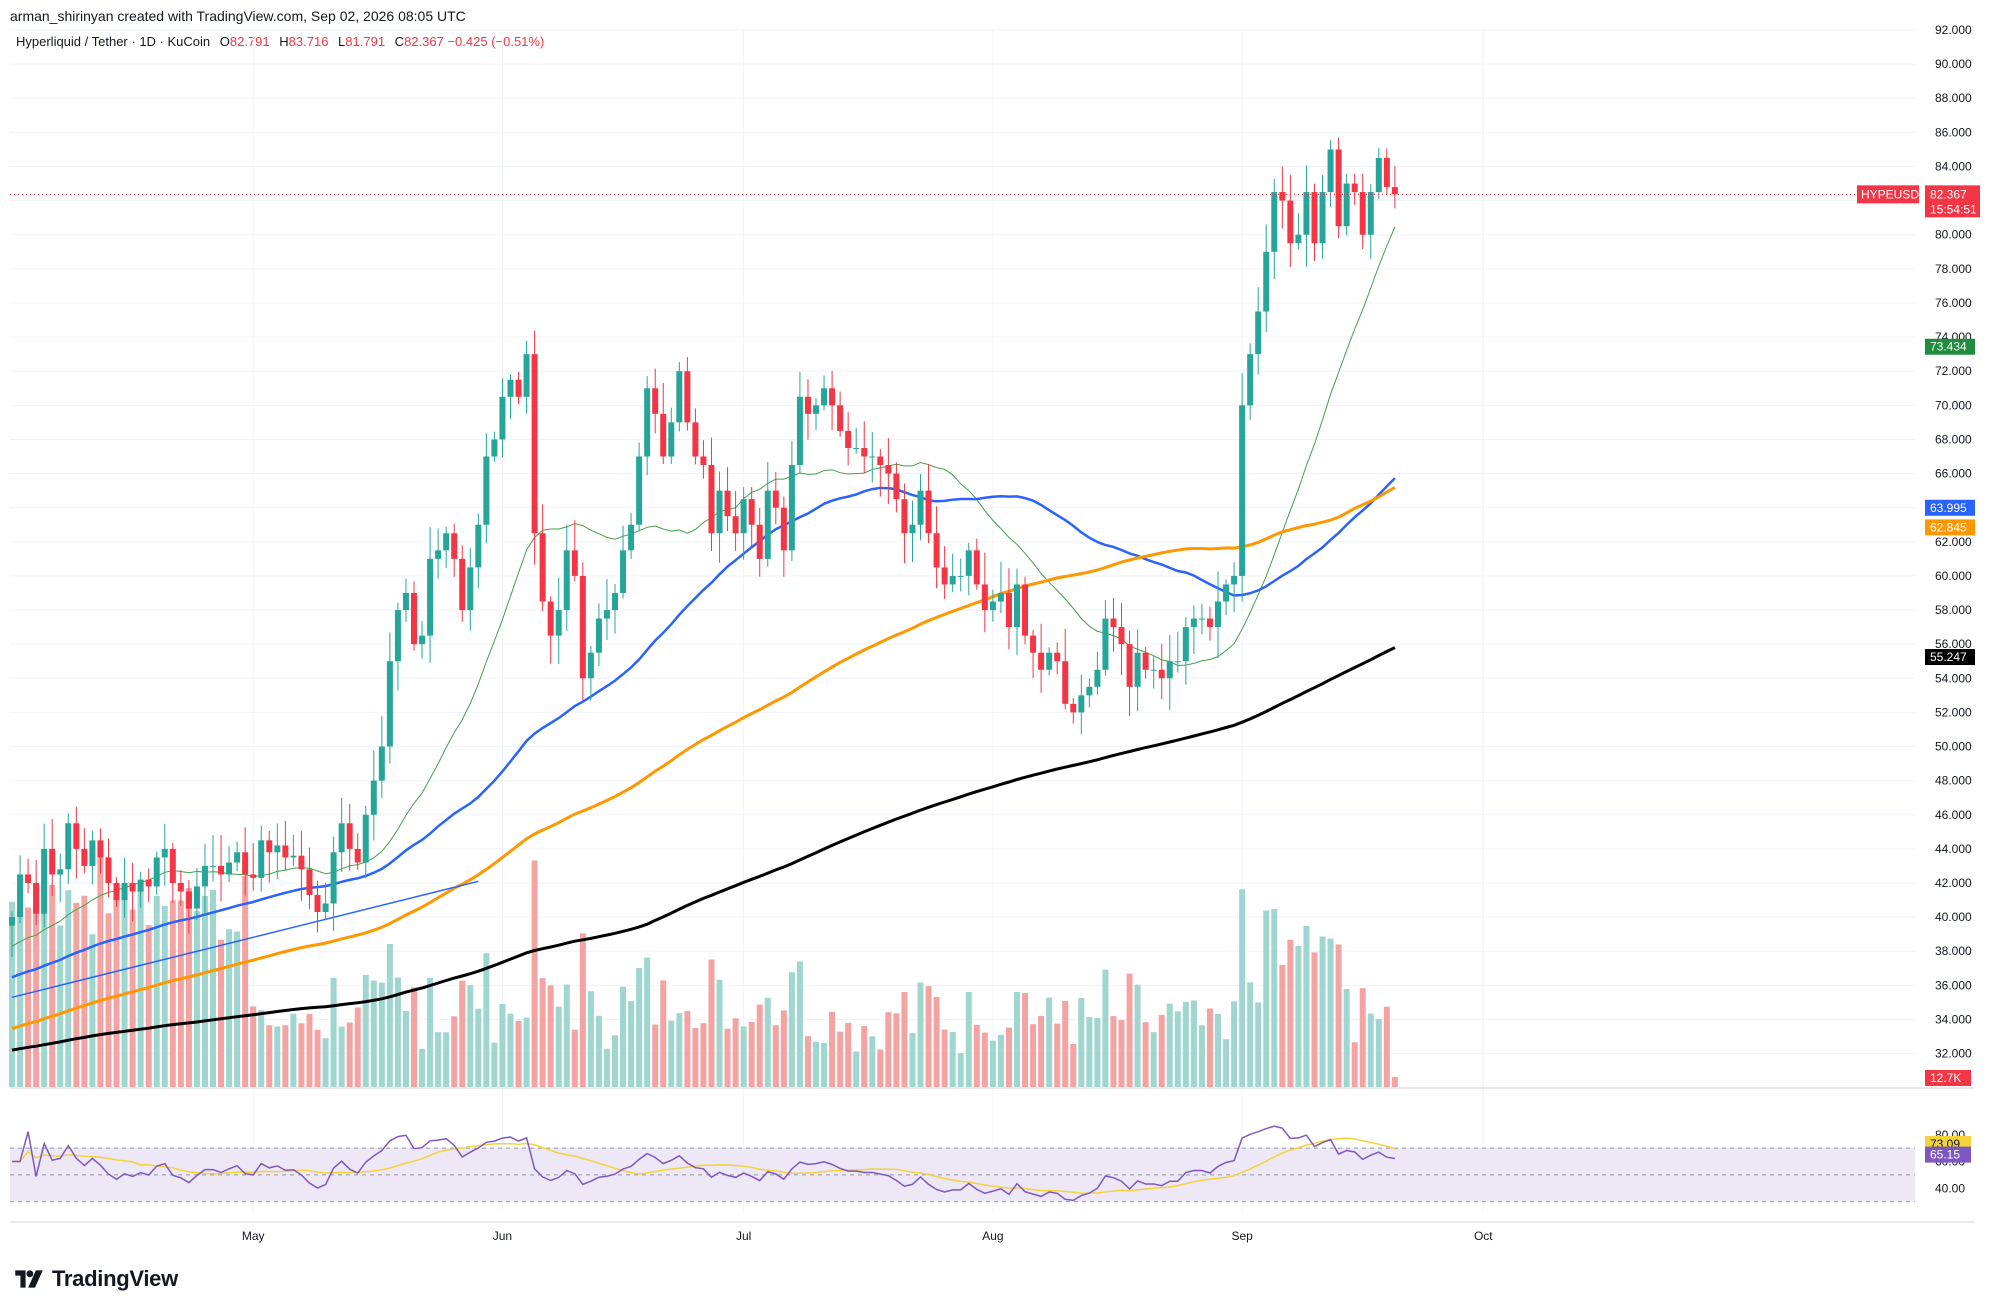 This screenshot has height=1311, width=1996. Describe the element at coordinates (1948, 194) in the screenshot. I see `last-price-tag-value: 82.367` at that location.